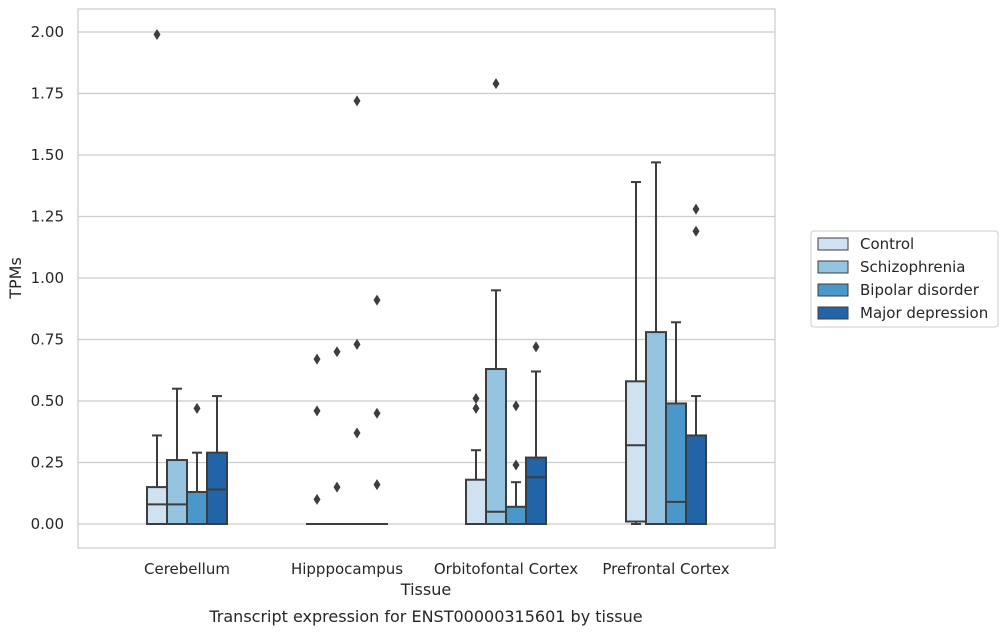 This screenshot has height=634, width=1007. What do you see at coordinates (47, 340) in the screenshot?
I see `y-tick-label: 0.75` at bounding box center [47, 340].